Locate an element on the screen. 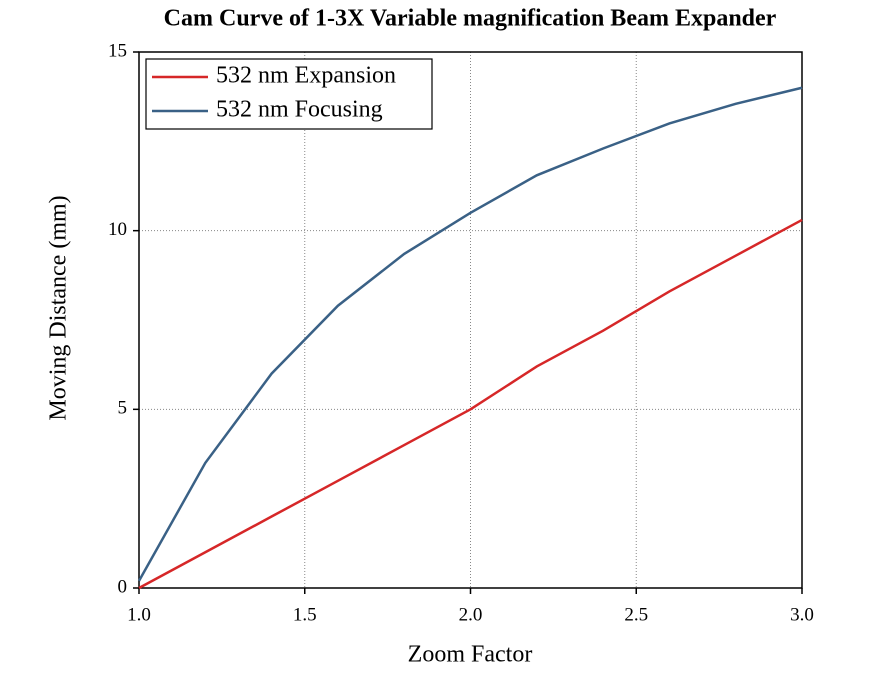  x-tick-label: 1.5 is located at coordinates (305, 614).